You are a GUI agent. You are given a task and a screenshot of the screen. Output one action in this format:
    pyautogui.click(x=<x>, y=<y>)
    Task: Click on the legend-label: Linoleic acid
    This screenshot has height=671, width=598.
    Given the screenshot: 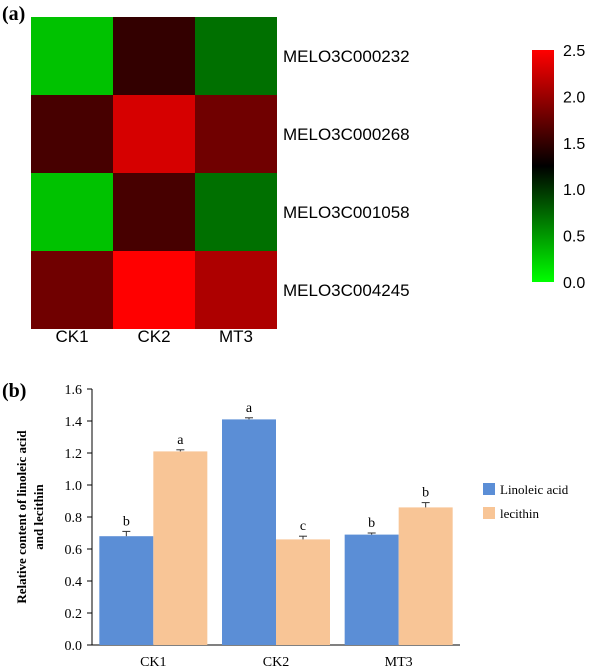 What is the action you would take?
    pyautogui.click(x=534, y=489)
    